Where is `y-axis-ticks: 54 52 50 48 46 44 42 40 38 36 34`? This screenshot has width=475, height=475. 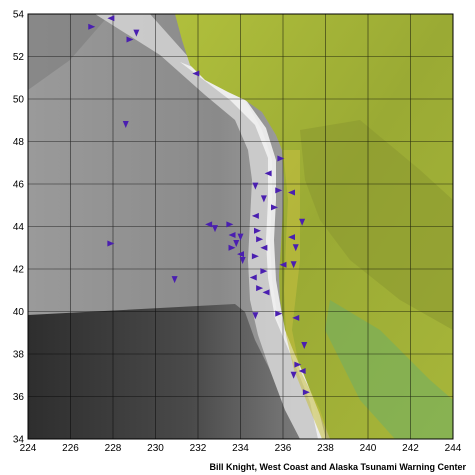
y-axis-ticks: 54 52 50 48 46 44 42 40 38 36 34 is located at coordinates (19, 228).